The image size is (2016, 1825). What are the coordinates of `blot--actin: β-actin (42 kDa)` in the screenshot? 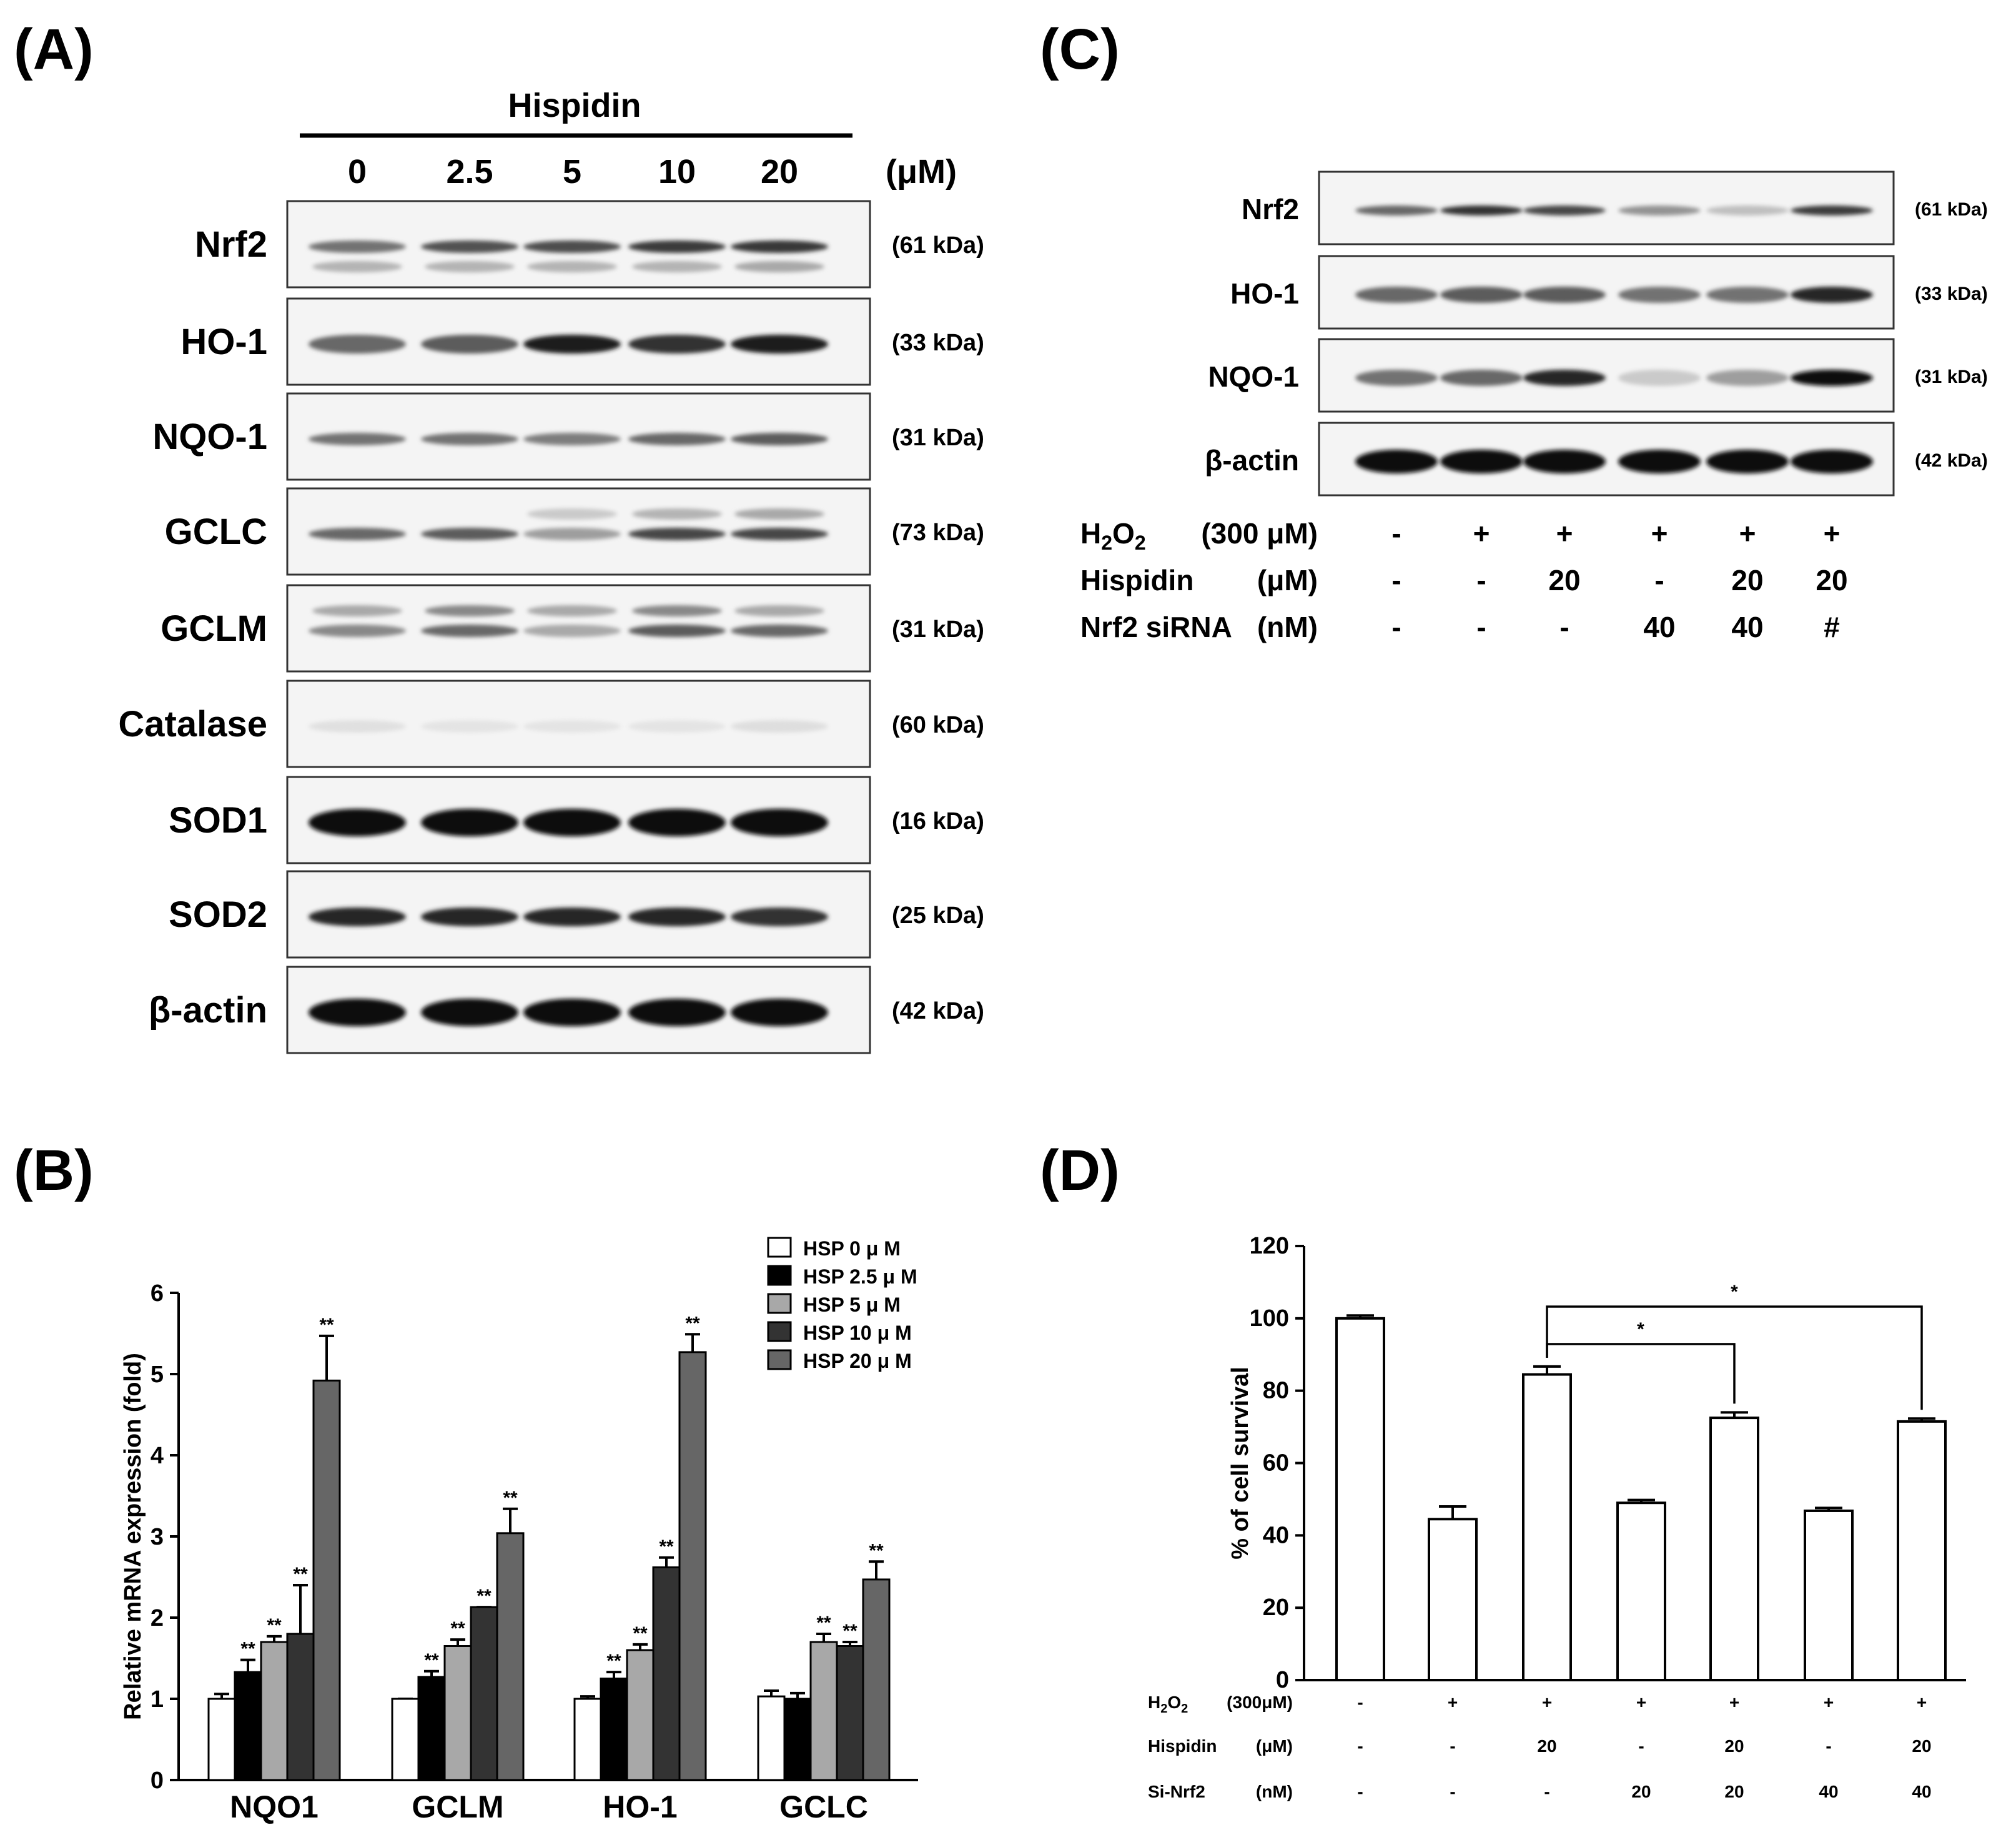 It's located at (566, 1010).